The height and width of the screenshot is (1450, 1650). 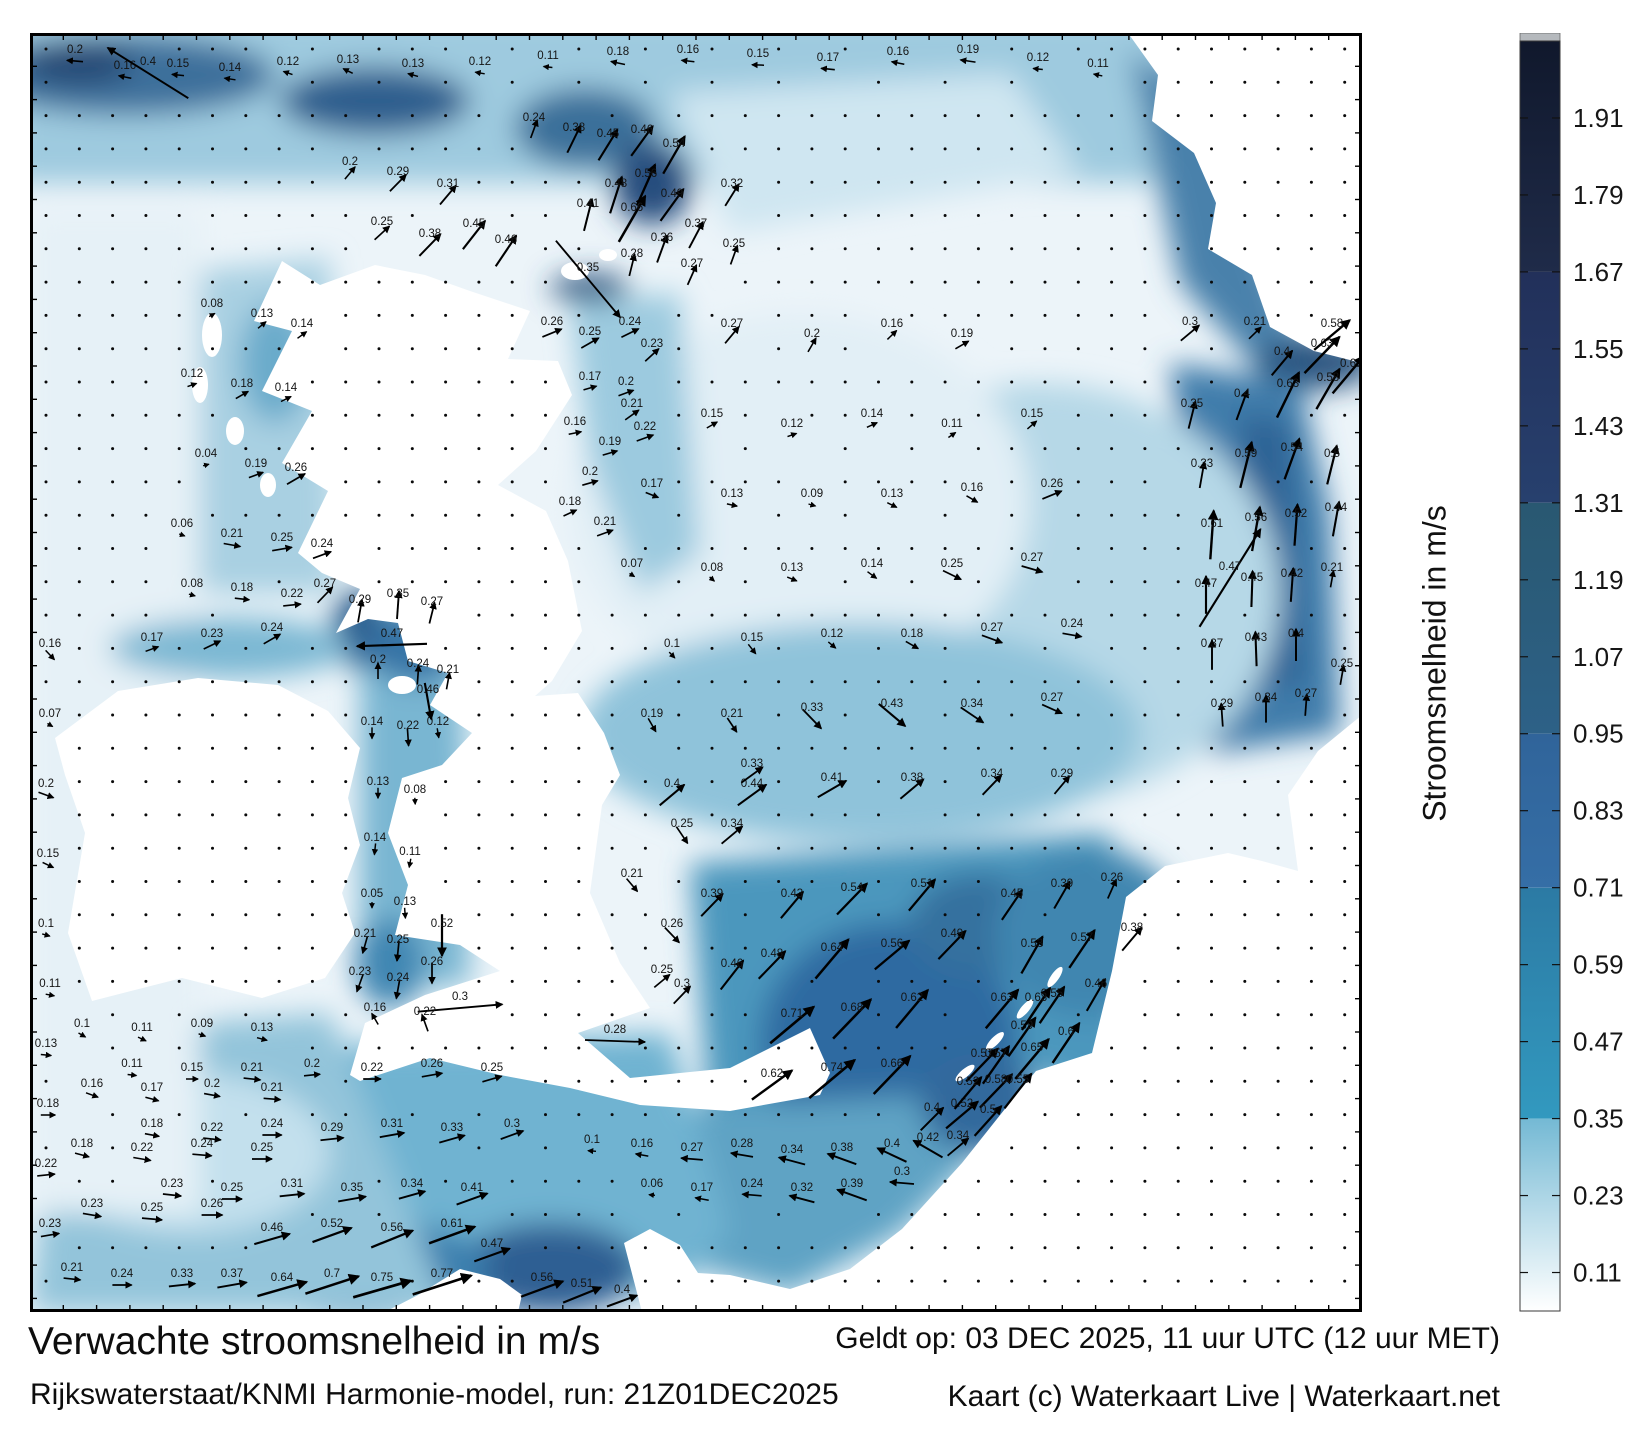 I want to click on svg-text: 1.31, so click(x=1598, y=503).